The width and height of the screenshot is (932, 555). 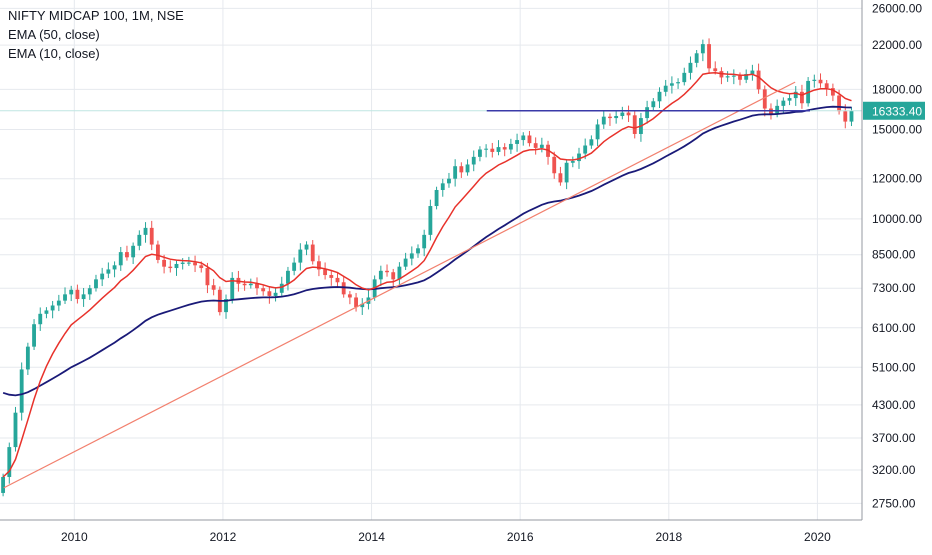 What do you see at coordinates (54, 53) in the screenshot?
I see `ema10-legend: EMA (10, close)` at bounding box center [54, 53].